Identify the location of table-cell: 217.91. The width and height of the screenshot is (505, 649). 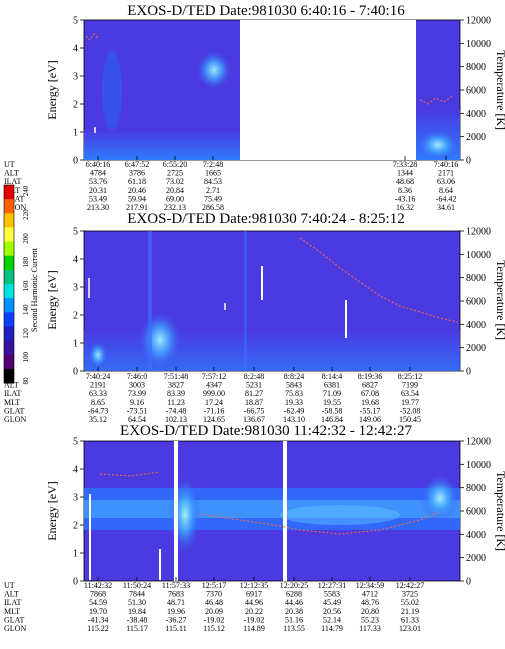
(137, 207).